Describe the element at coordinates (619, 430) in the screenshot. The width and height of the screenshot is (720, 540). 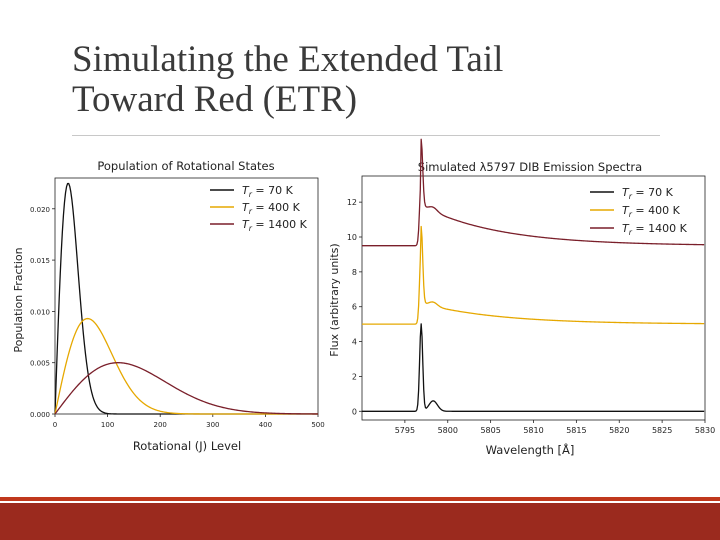
I see `x-tick-label: 5820` at that location.